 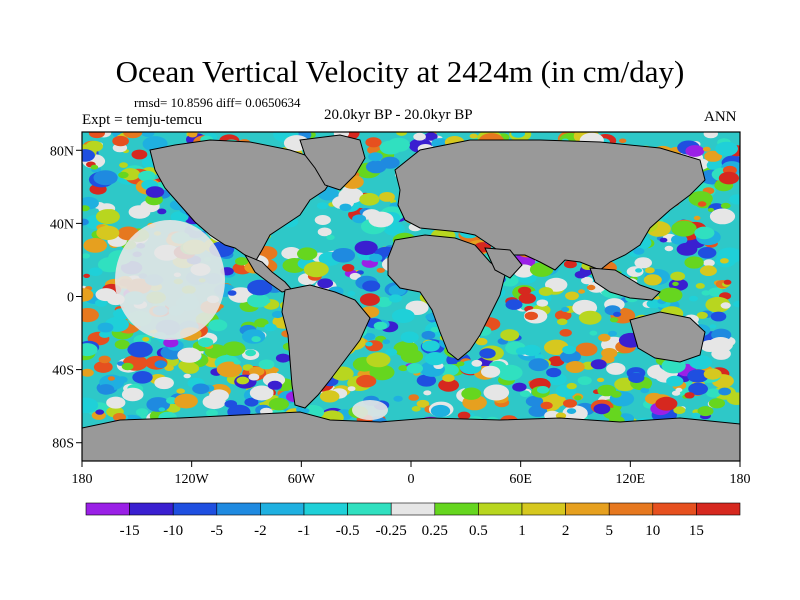 I want to click on land-north-america, so click(x=242, y=201).